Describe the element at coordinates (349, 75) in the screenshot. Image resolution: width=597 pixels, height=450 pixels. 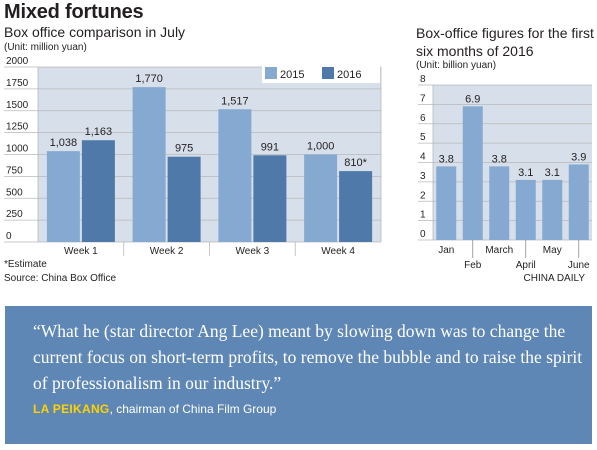
I see `legend-label-2016: 2016` at that location.